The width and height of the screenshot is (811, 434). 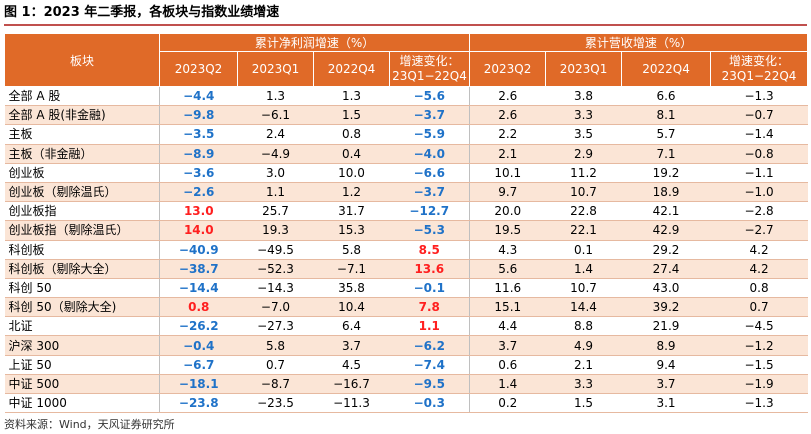 What do you see at coordinates (583, 154) in the screenshot?
I see `revenue-cell: 2.9` at bounding box center [583, 154].